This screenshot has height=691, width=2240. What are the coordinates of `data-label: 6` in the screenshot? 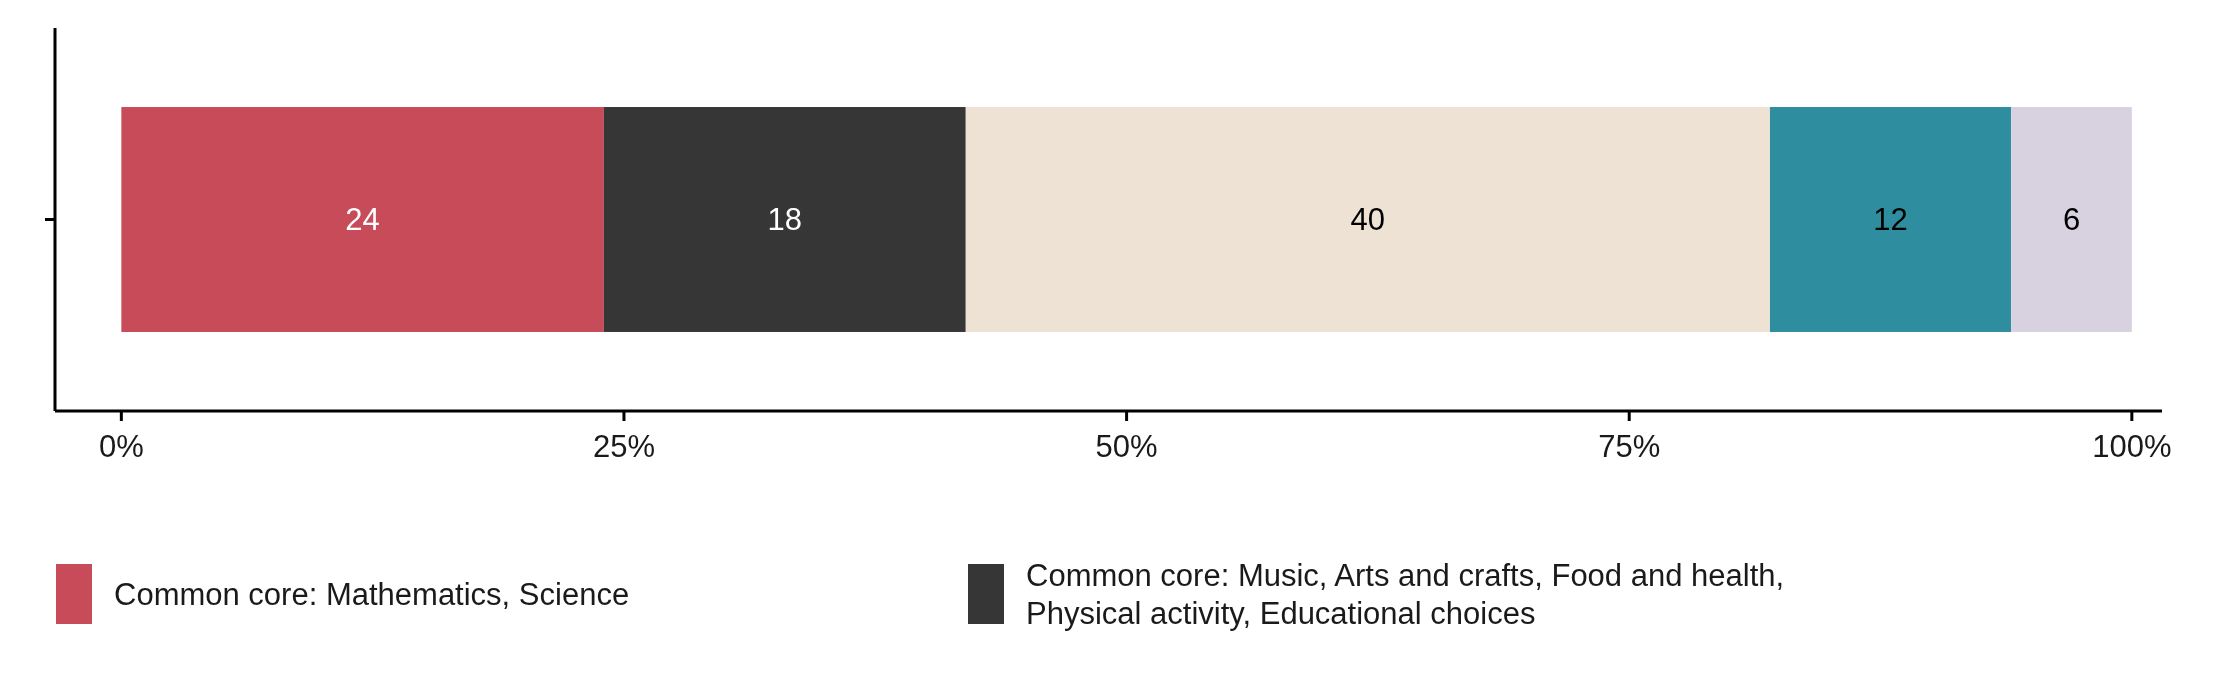 It's located at (2071, 220).